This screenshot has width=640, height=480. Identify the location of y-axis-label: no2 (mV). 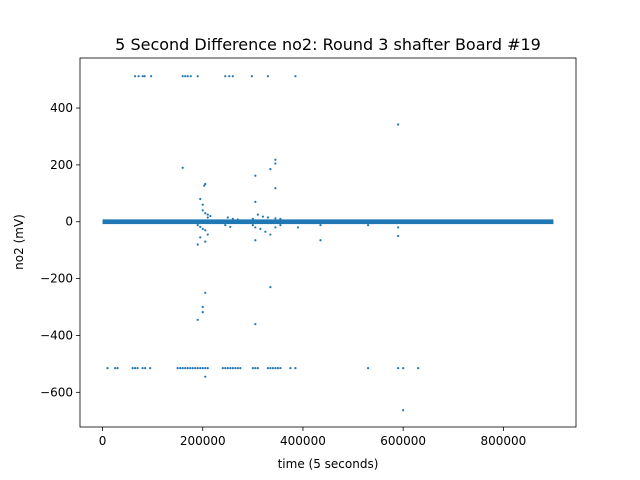
(19, 242).